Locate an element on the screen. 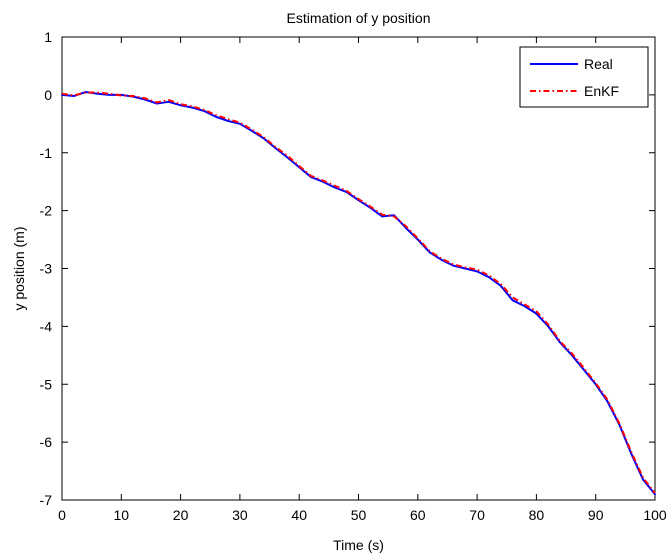 This screenshot has width=672, height=558. x-tick-label: 10 is located at coordinates (122, 515).